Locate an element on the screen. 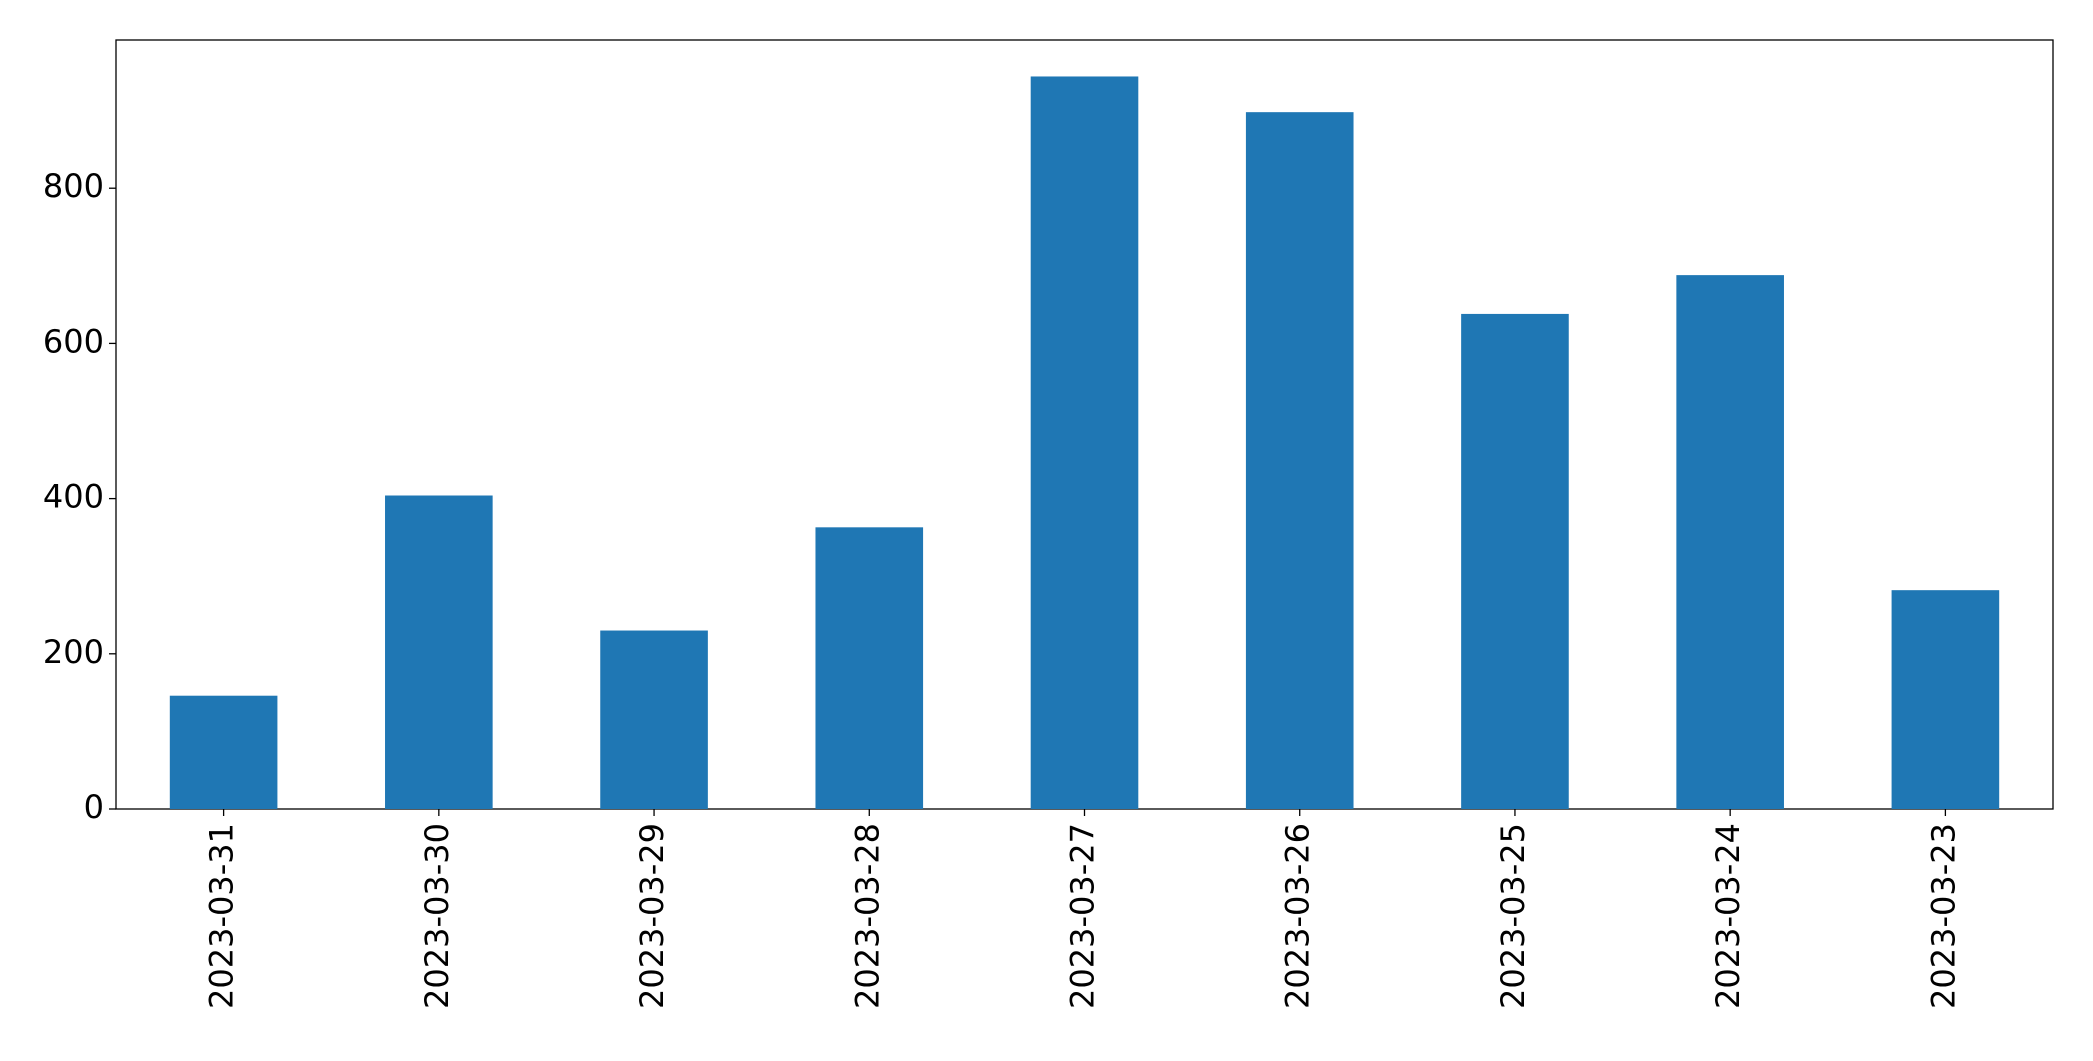  y-tick-label: 400 is located at coordinates (73, 497).